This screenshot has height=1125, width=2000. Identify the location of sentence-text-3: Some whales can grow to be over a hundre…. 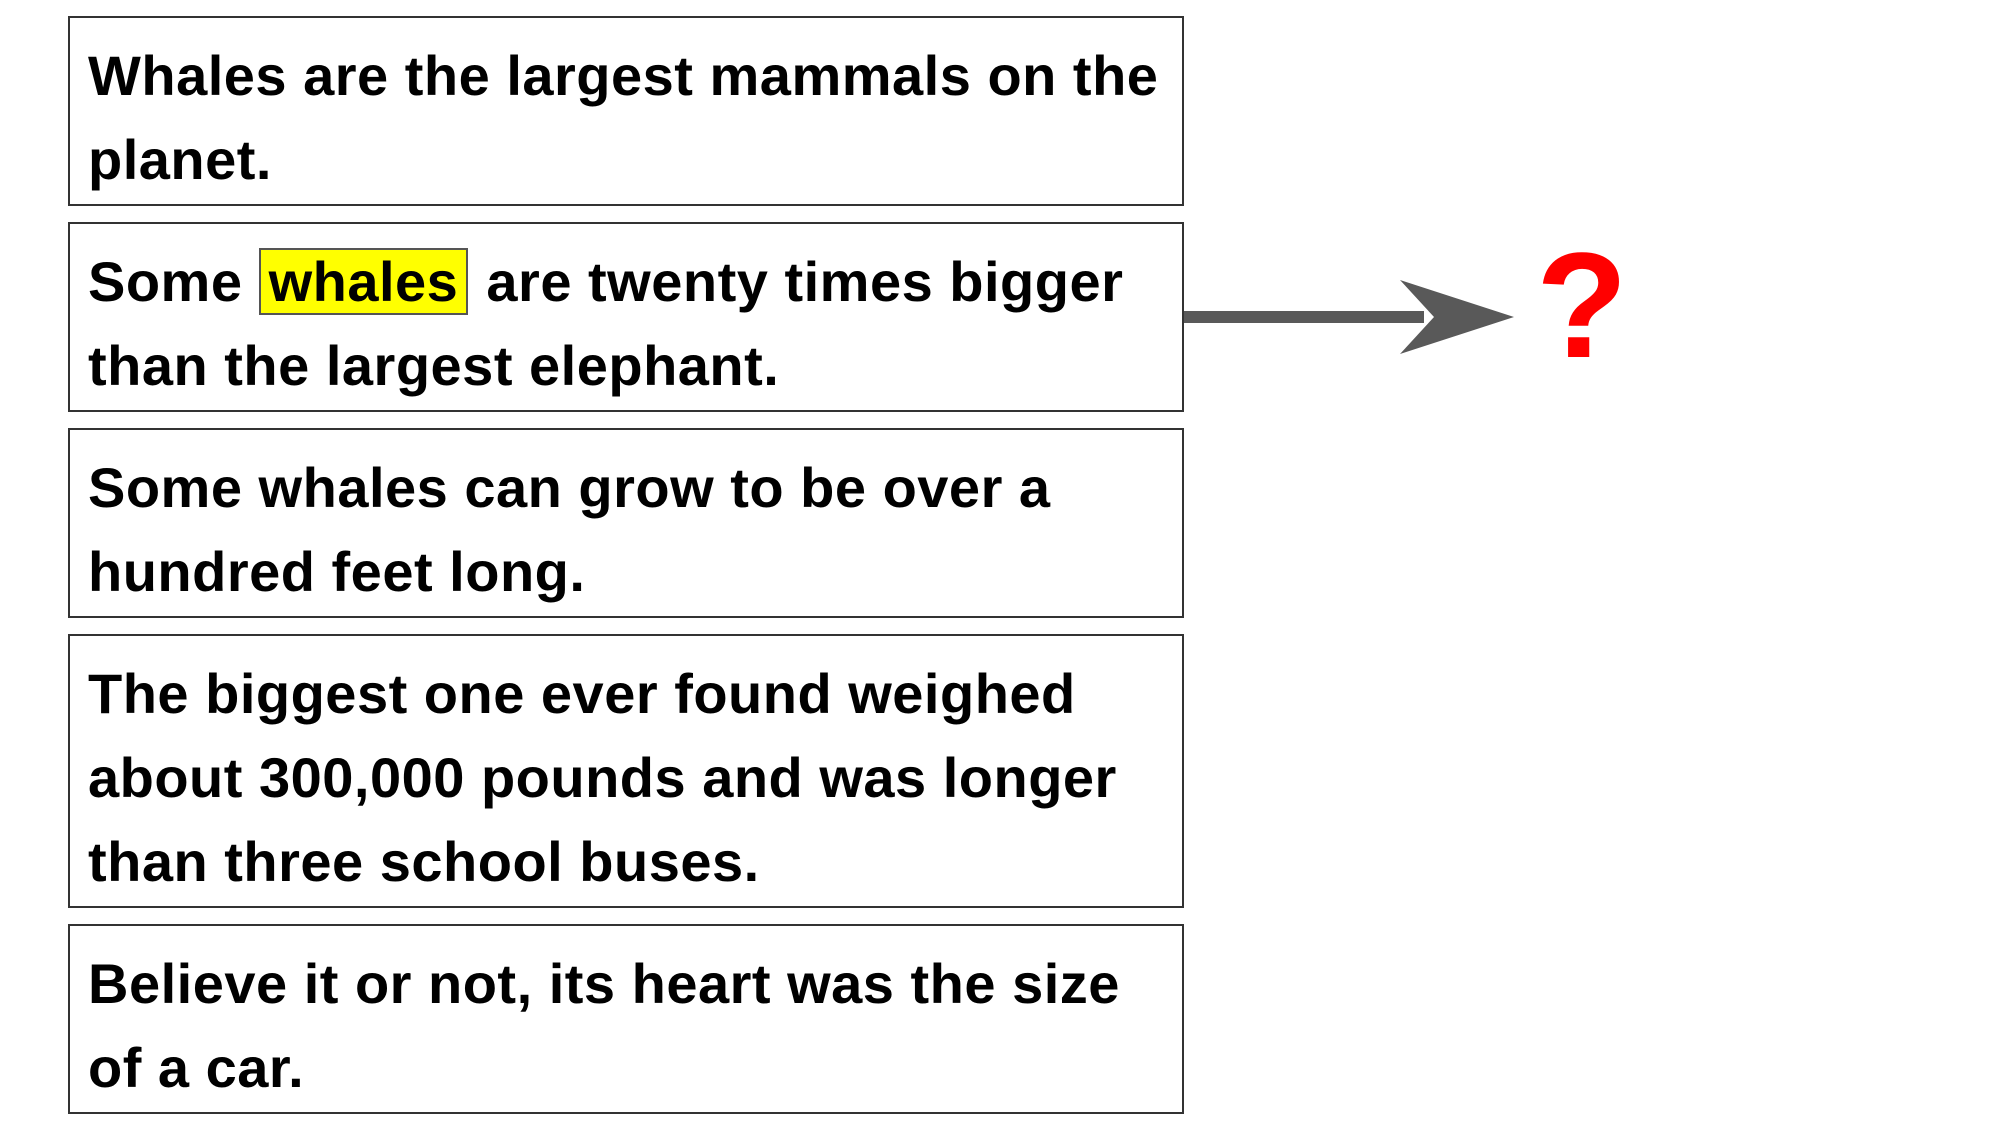
(569, 529).